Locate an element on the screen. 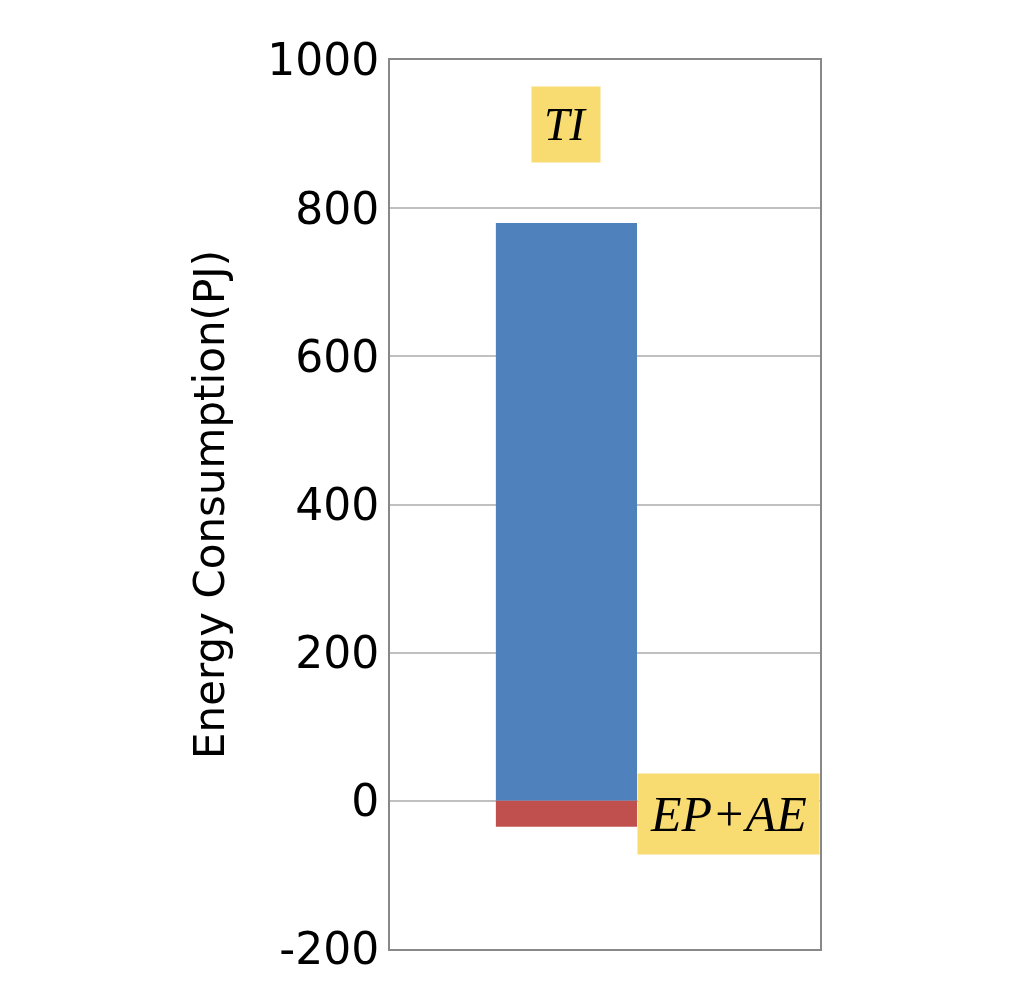 The width and height of the screenshot is (1025, 989). y-tick-label: -200 is located at coordinates (329, 949).